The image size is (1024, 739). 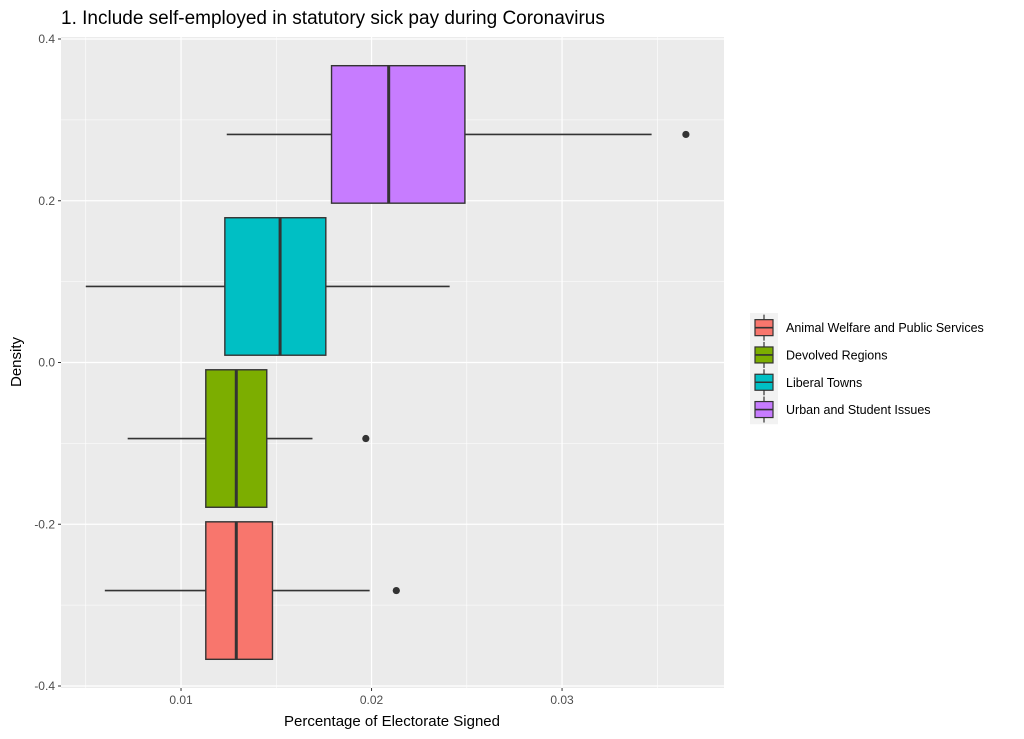 I want to click on y-tick-label: -0.4, so click(x=44, y=686).